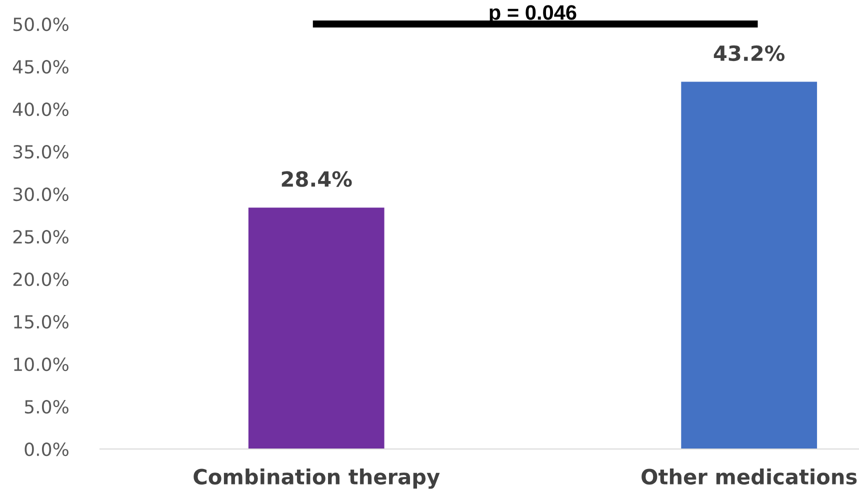  I want to click on data-label: 43.2%, so click(749, 53).